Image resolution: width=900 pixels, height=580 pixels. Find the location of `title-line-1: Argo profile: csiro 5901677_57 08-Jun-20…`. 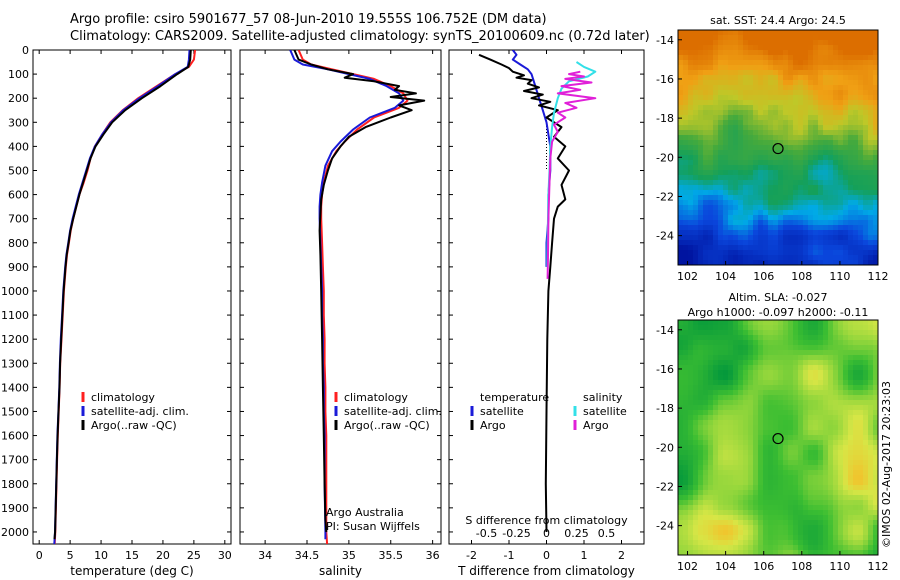

title-line-1: Argo profile: csiro 5901677_57 08-Jun-20… is located at coordinates (308, 19).